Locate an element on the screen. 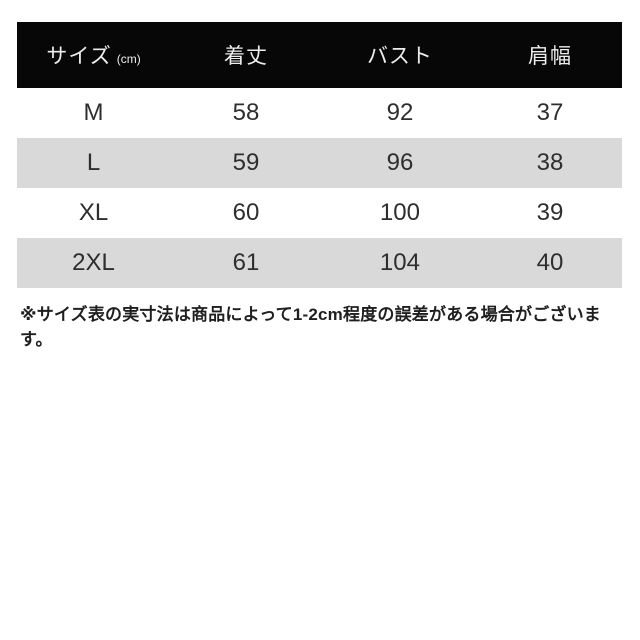  table-row-m: M 58 92 37 is located at coordinates (319, 113).